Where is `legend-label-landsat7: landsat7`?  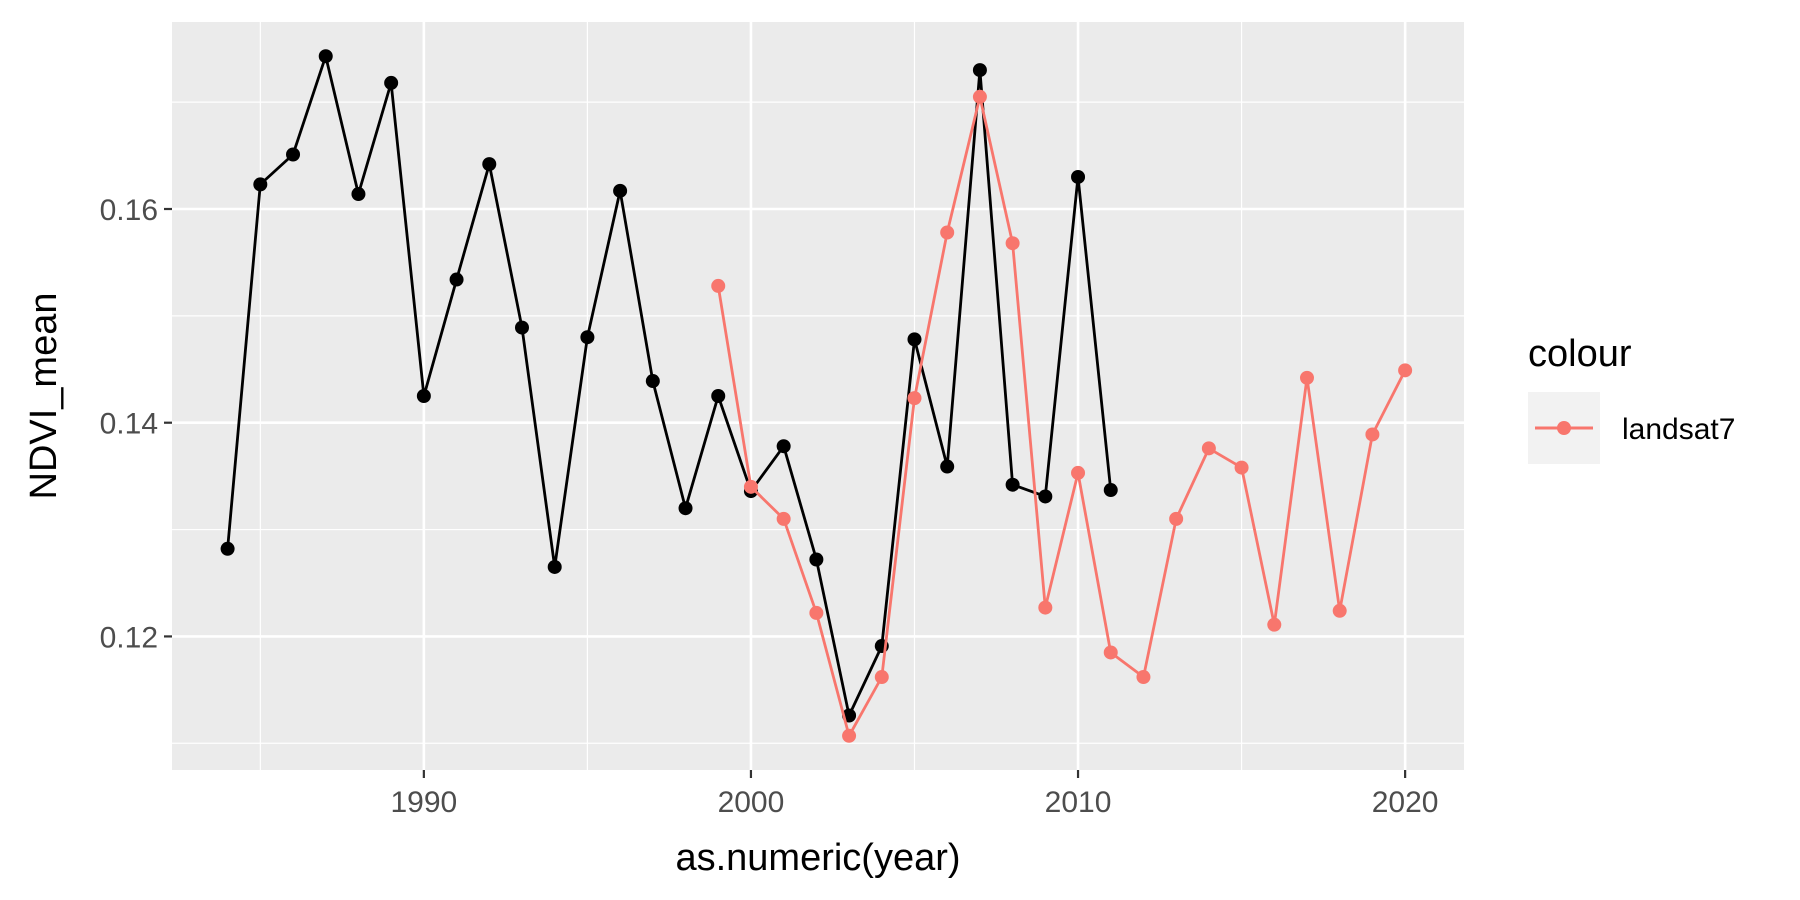 legend-label-landsat7: landsat7 is located at coordinates (1678, 429).